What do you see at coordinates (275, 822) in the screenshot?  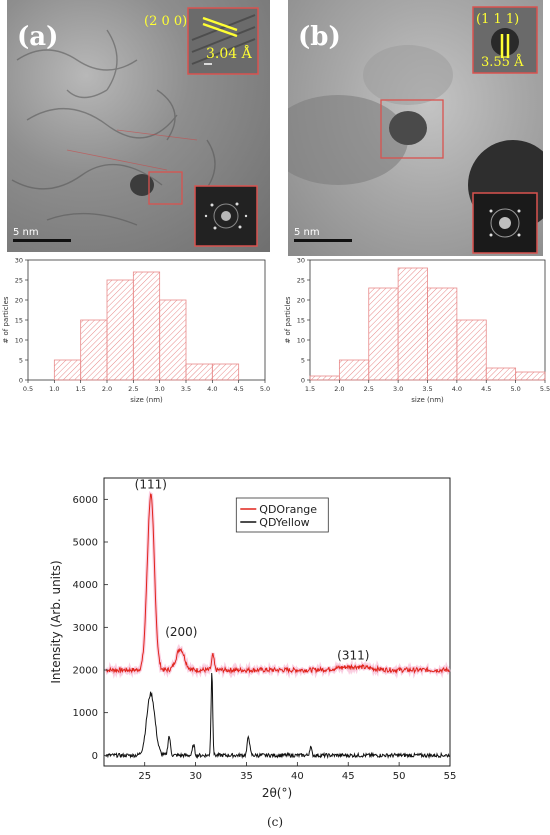 I see `panel-label-c: (c)` at bounding box center [275, 822].